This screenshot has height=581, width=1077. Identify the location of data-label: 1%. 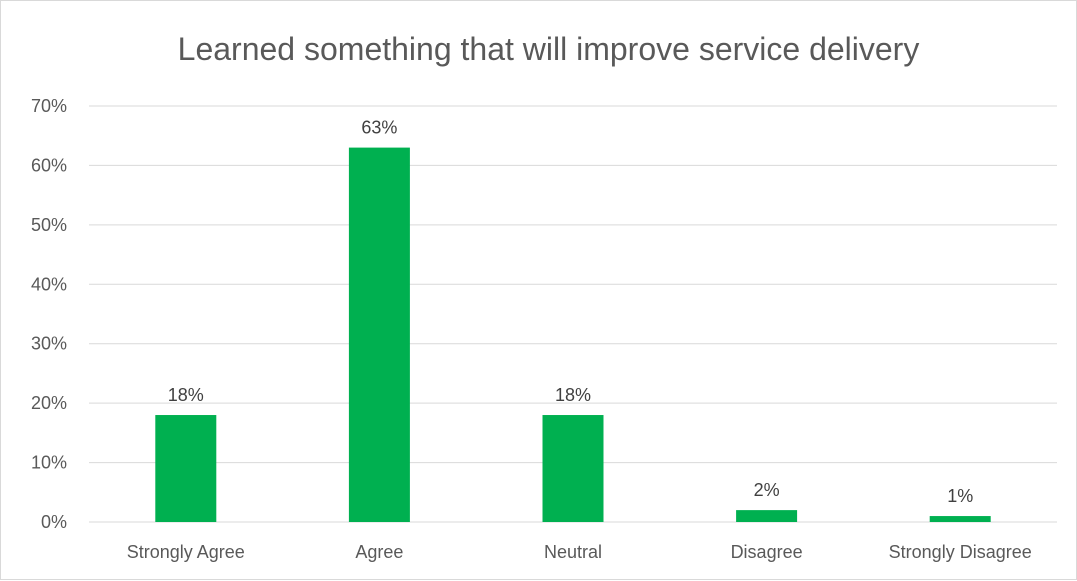
(960, 496).